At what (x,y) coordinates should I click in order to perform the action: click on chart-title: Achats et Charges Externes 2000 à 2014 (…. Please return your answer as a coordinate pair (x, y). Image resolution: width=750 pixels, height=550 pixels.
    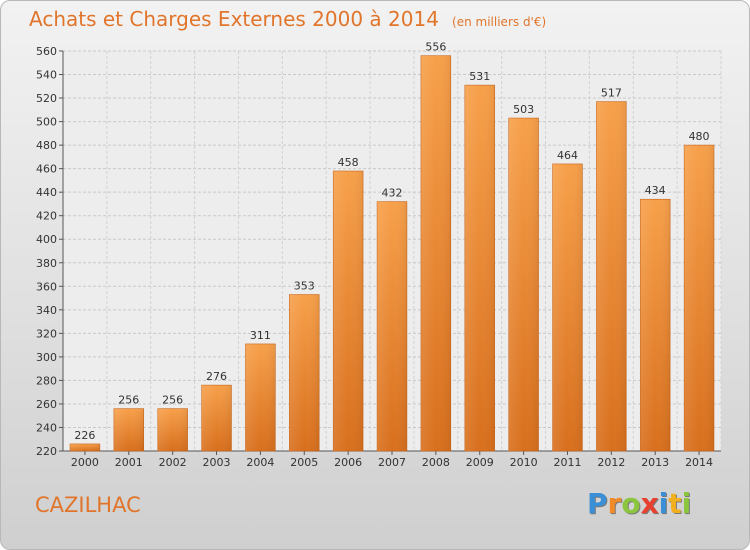
    Looking at the image, I should click on (287, 19).